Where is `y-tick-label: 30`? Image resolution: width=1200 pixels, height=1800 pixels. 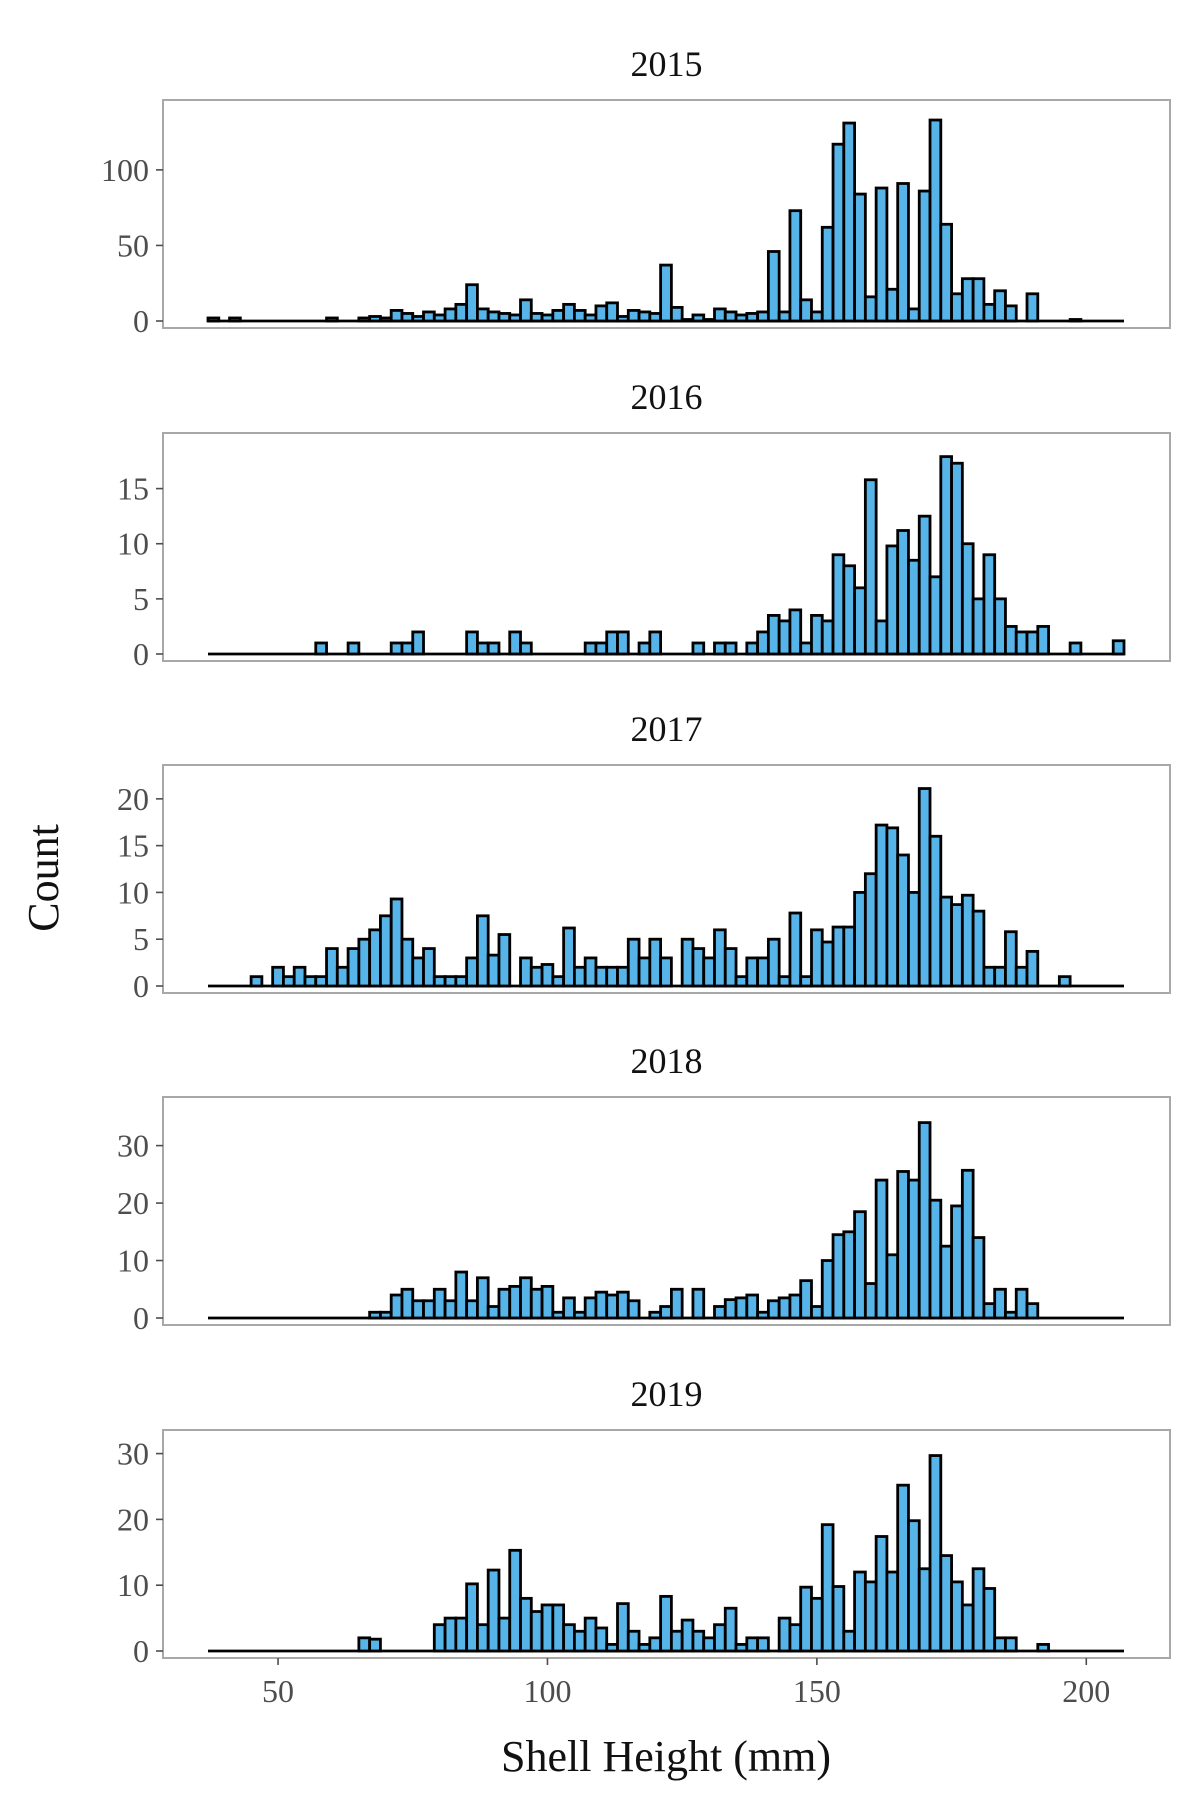 y-tick-label: 30 is located at coordinates (133, 1454).